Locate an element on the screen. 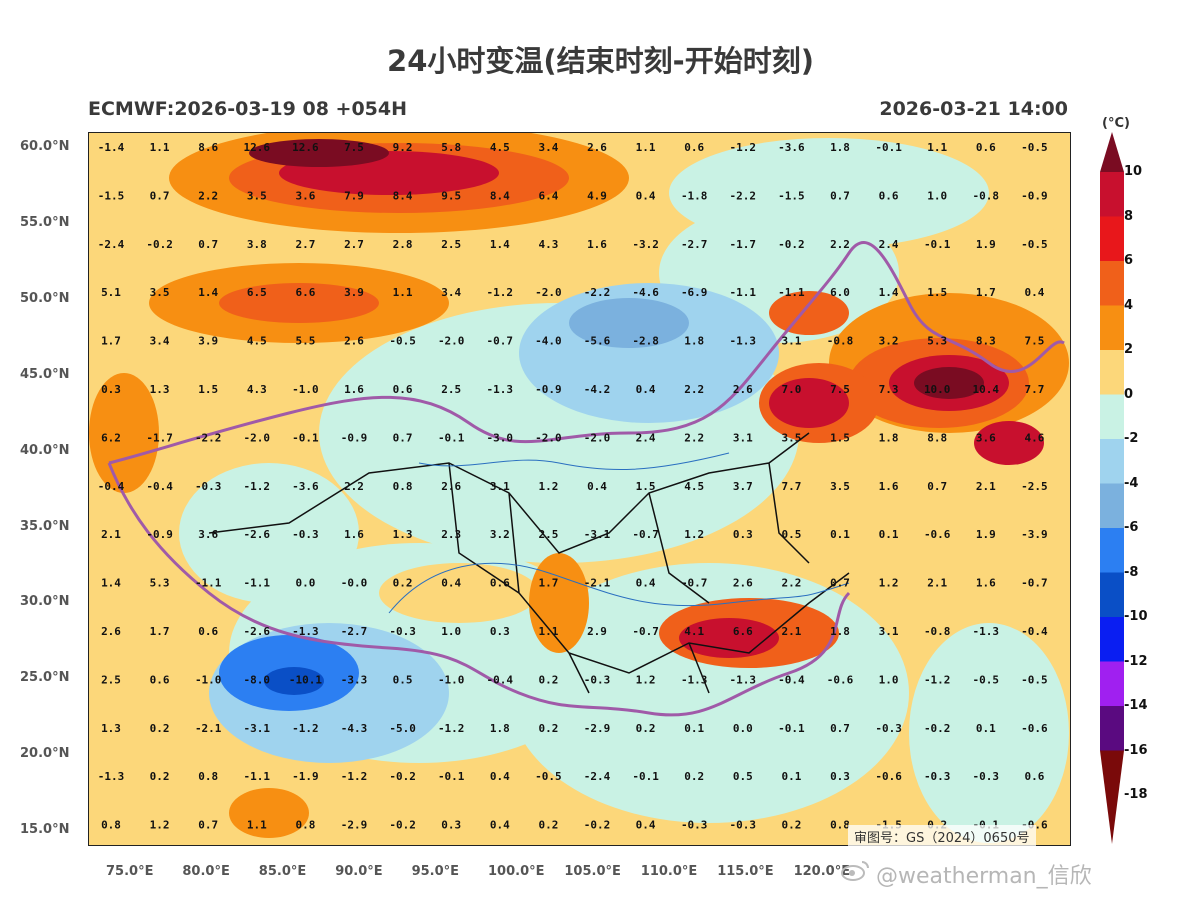 The image size is (1201, 900). latitude-label: 15.0°N is located at coordinates (45, 830).